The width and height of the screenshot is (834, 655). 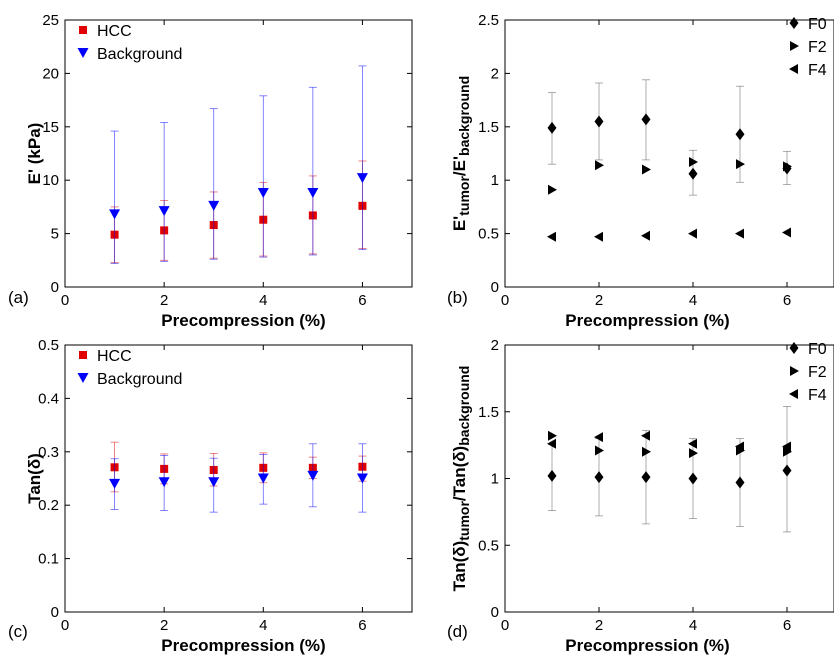 What do you see at coordinates (488, 412) in the screenshot?
I see `y-tick-label: 1.5` at bounding box center [488, 412].